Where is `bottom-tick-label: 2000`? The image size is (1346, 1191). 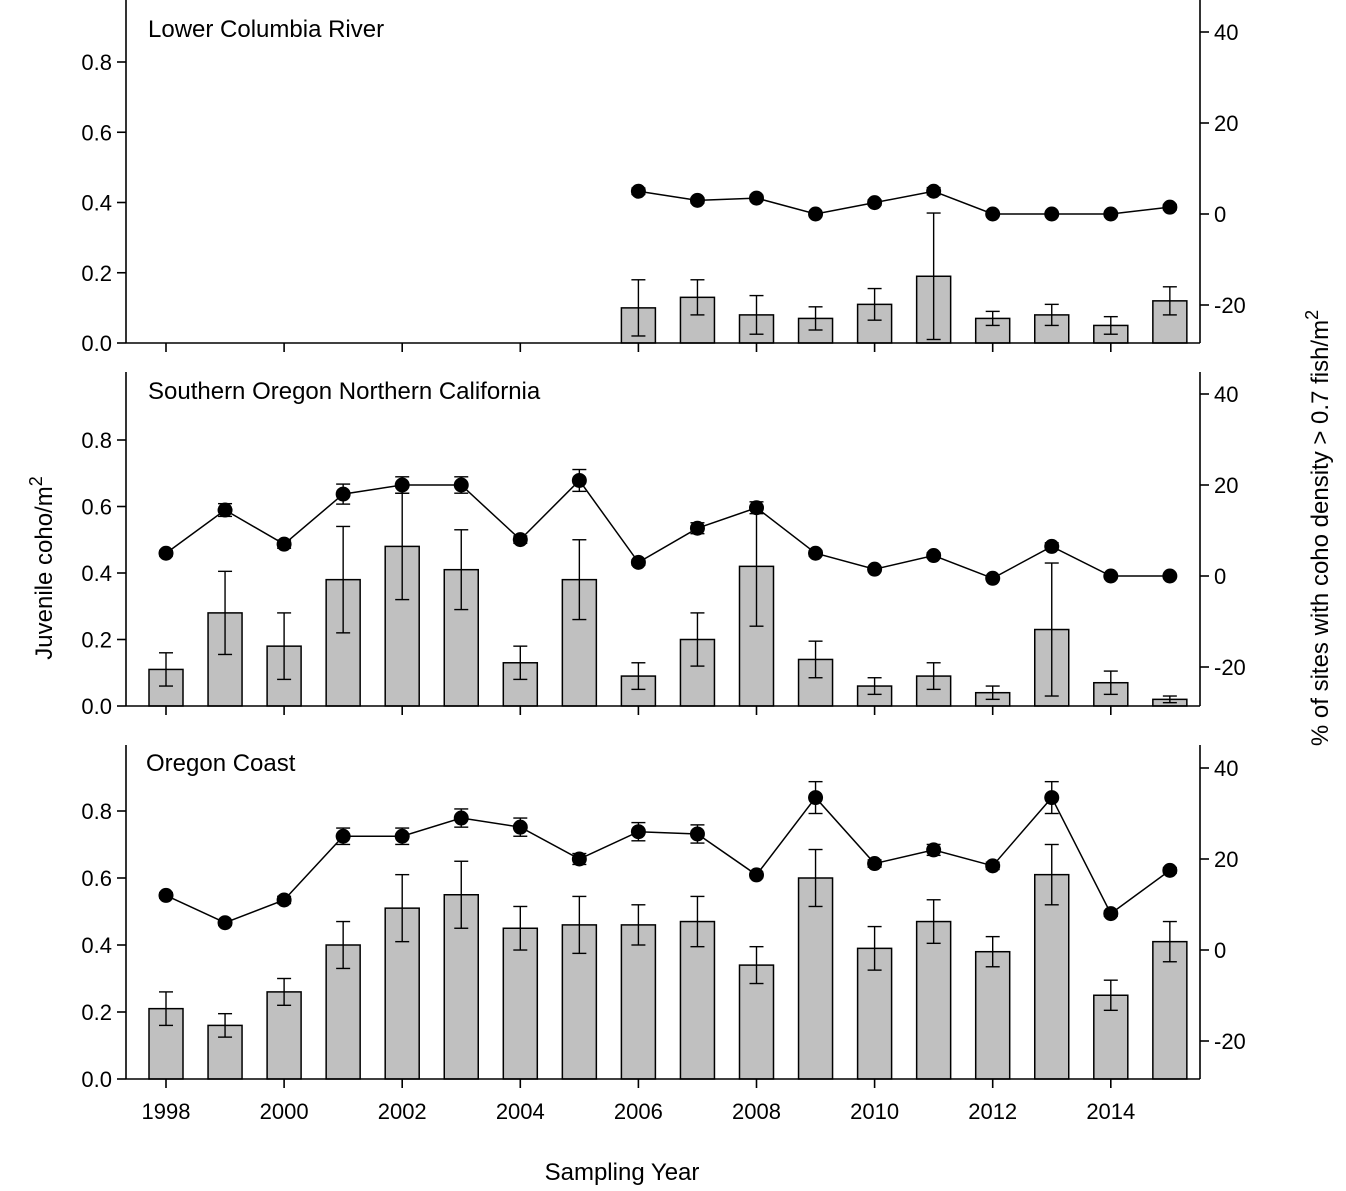
bottom-tick-label: 2000 is located at coordinates (284, 1111).